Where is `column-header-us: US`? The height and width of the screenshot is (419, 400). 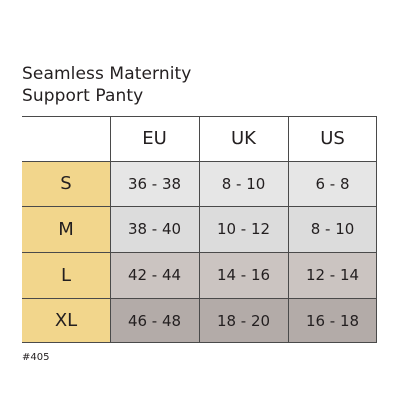 column-header-us: US is located at coordinates (332, 138).